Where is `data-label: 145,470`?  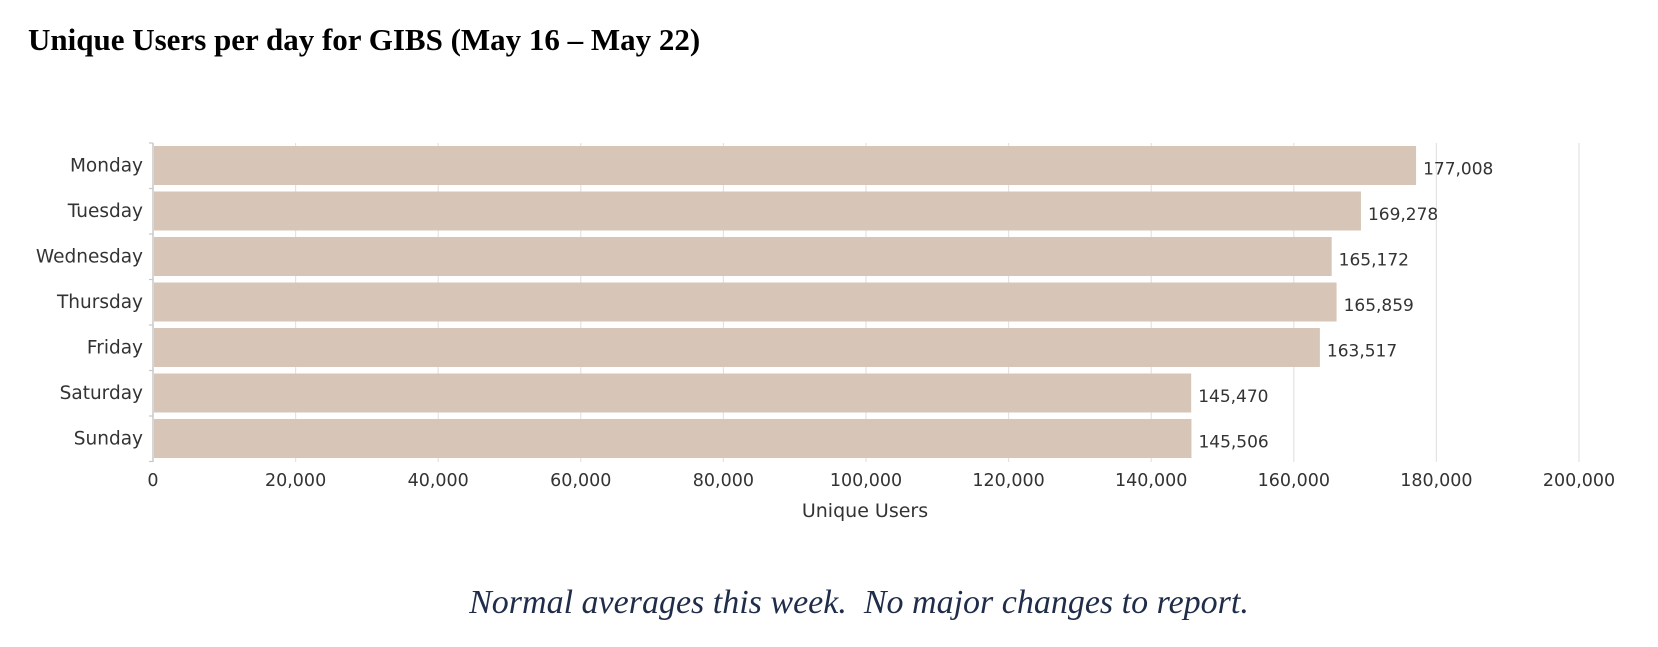
data-label: 145,470 is located at coordinates (1233, 397).